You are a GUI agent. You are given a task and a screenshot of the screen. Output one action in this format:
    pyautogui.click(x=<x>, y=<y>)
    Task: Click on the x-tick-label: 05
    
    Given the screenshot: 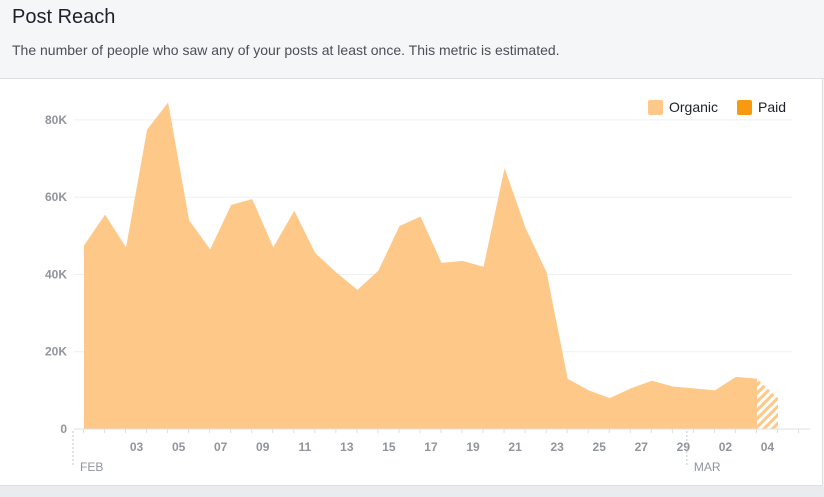 What is the action you would take?
    pyautogui.click(x=179, y=447)
    